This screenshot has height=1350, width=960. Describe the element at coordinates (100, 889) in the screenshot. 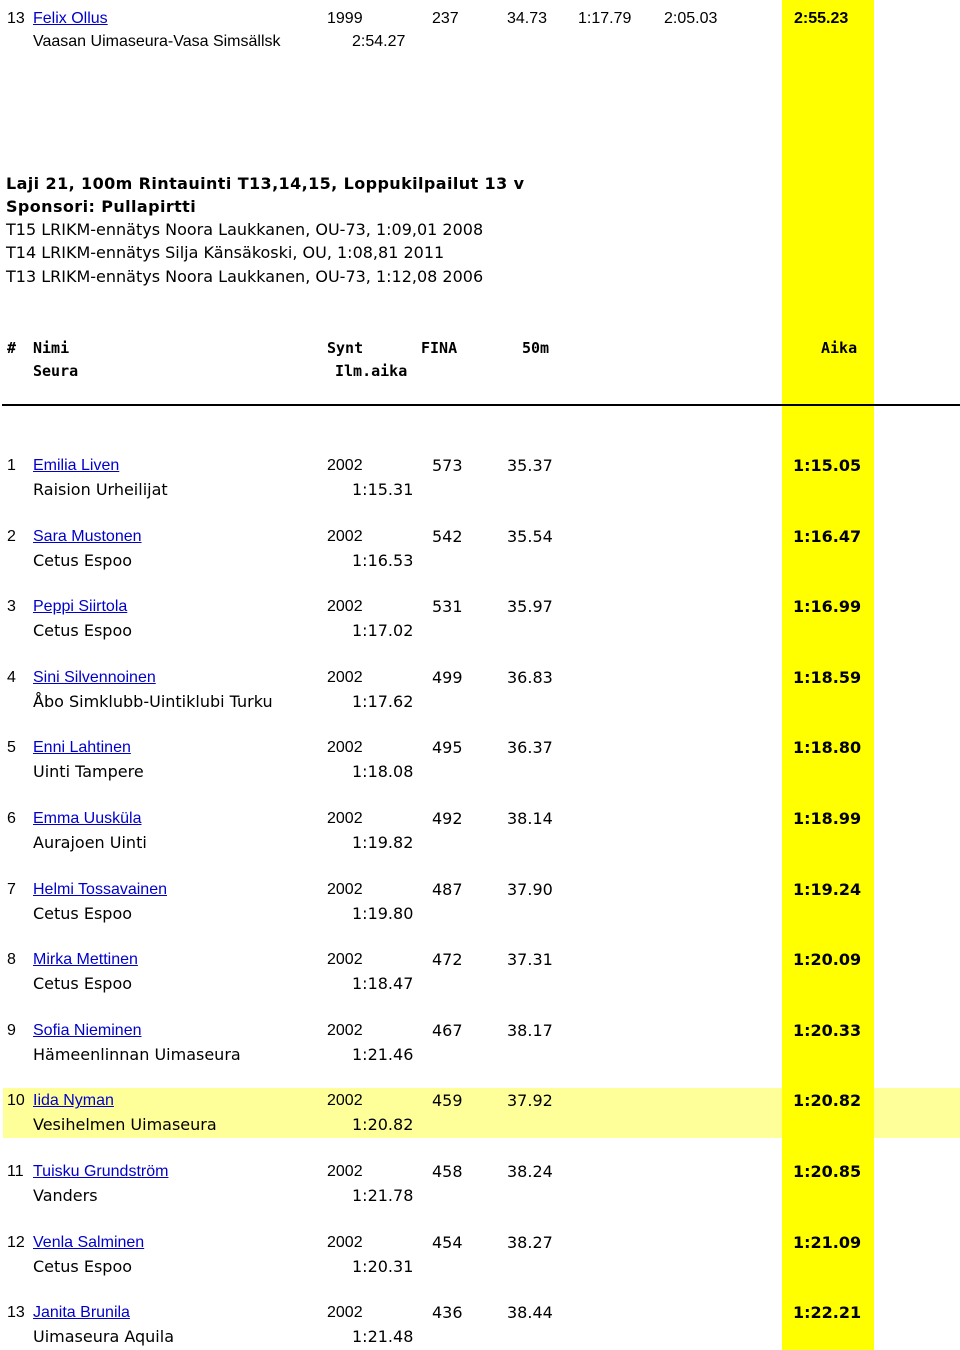

I see `result-name-link: Helmi Tossavainen` at that location.